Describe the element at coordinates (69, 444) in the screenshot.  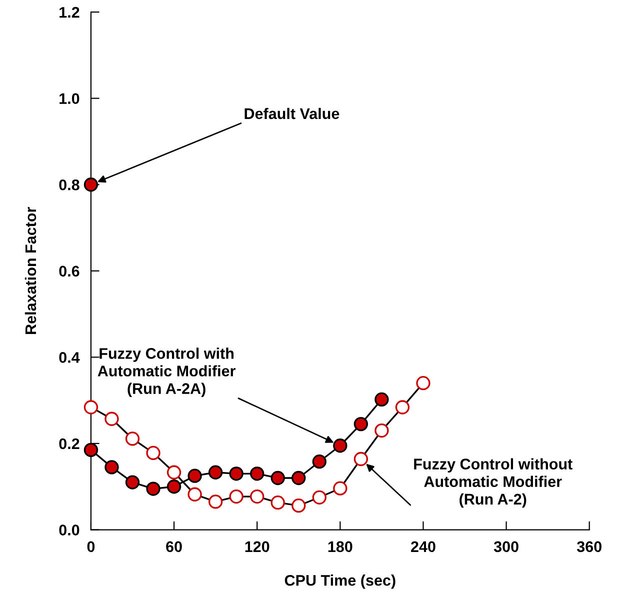
I see `y-tick-label: 0.2` at that location.